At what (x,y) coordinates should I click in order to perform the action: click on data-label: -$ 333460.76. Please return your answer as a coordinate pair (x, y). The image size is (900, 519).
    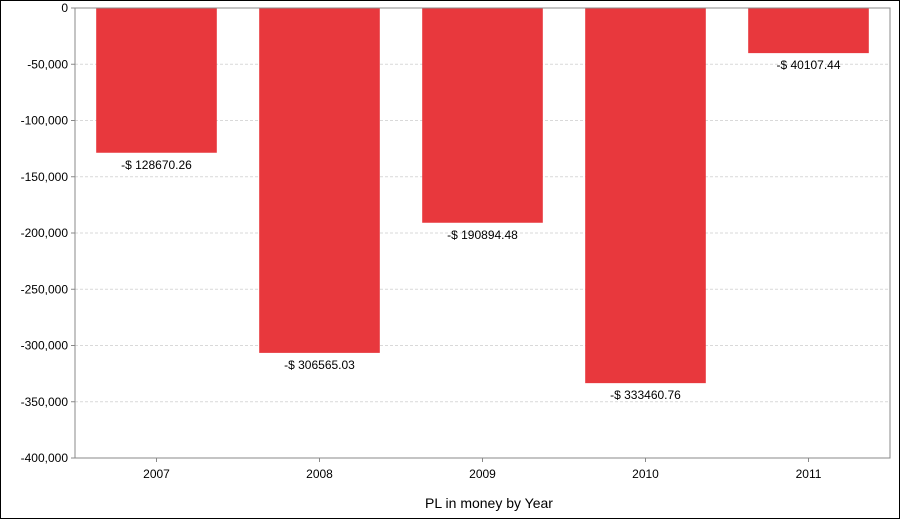
    Looking at the image, I should click on (645, 395).